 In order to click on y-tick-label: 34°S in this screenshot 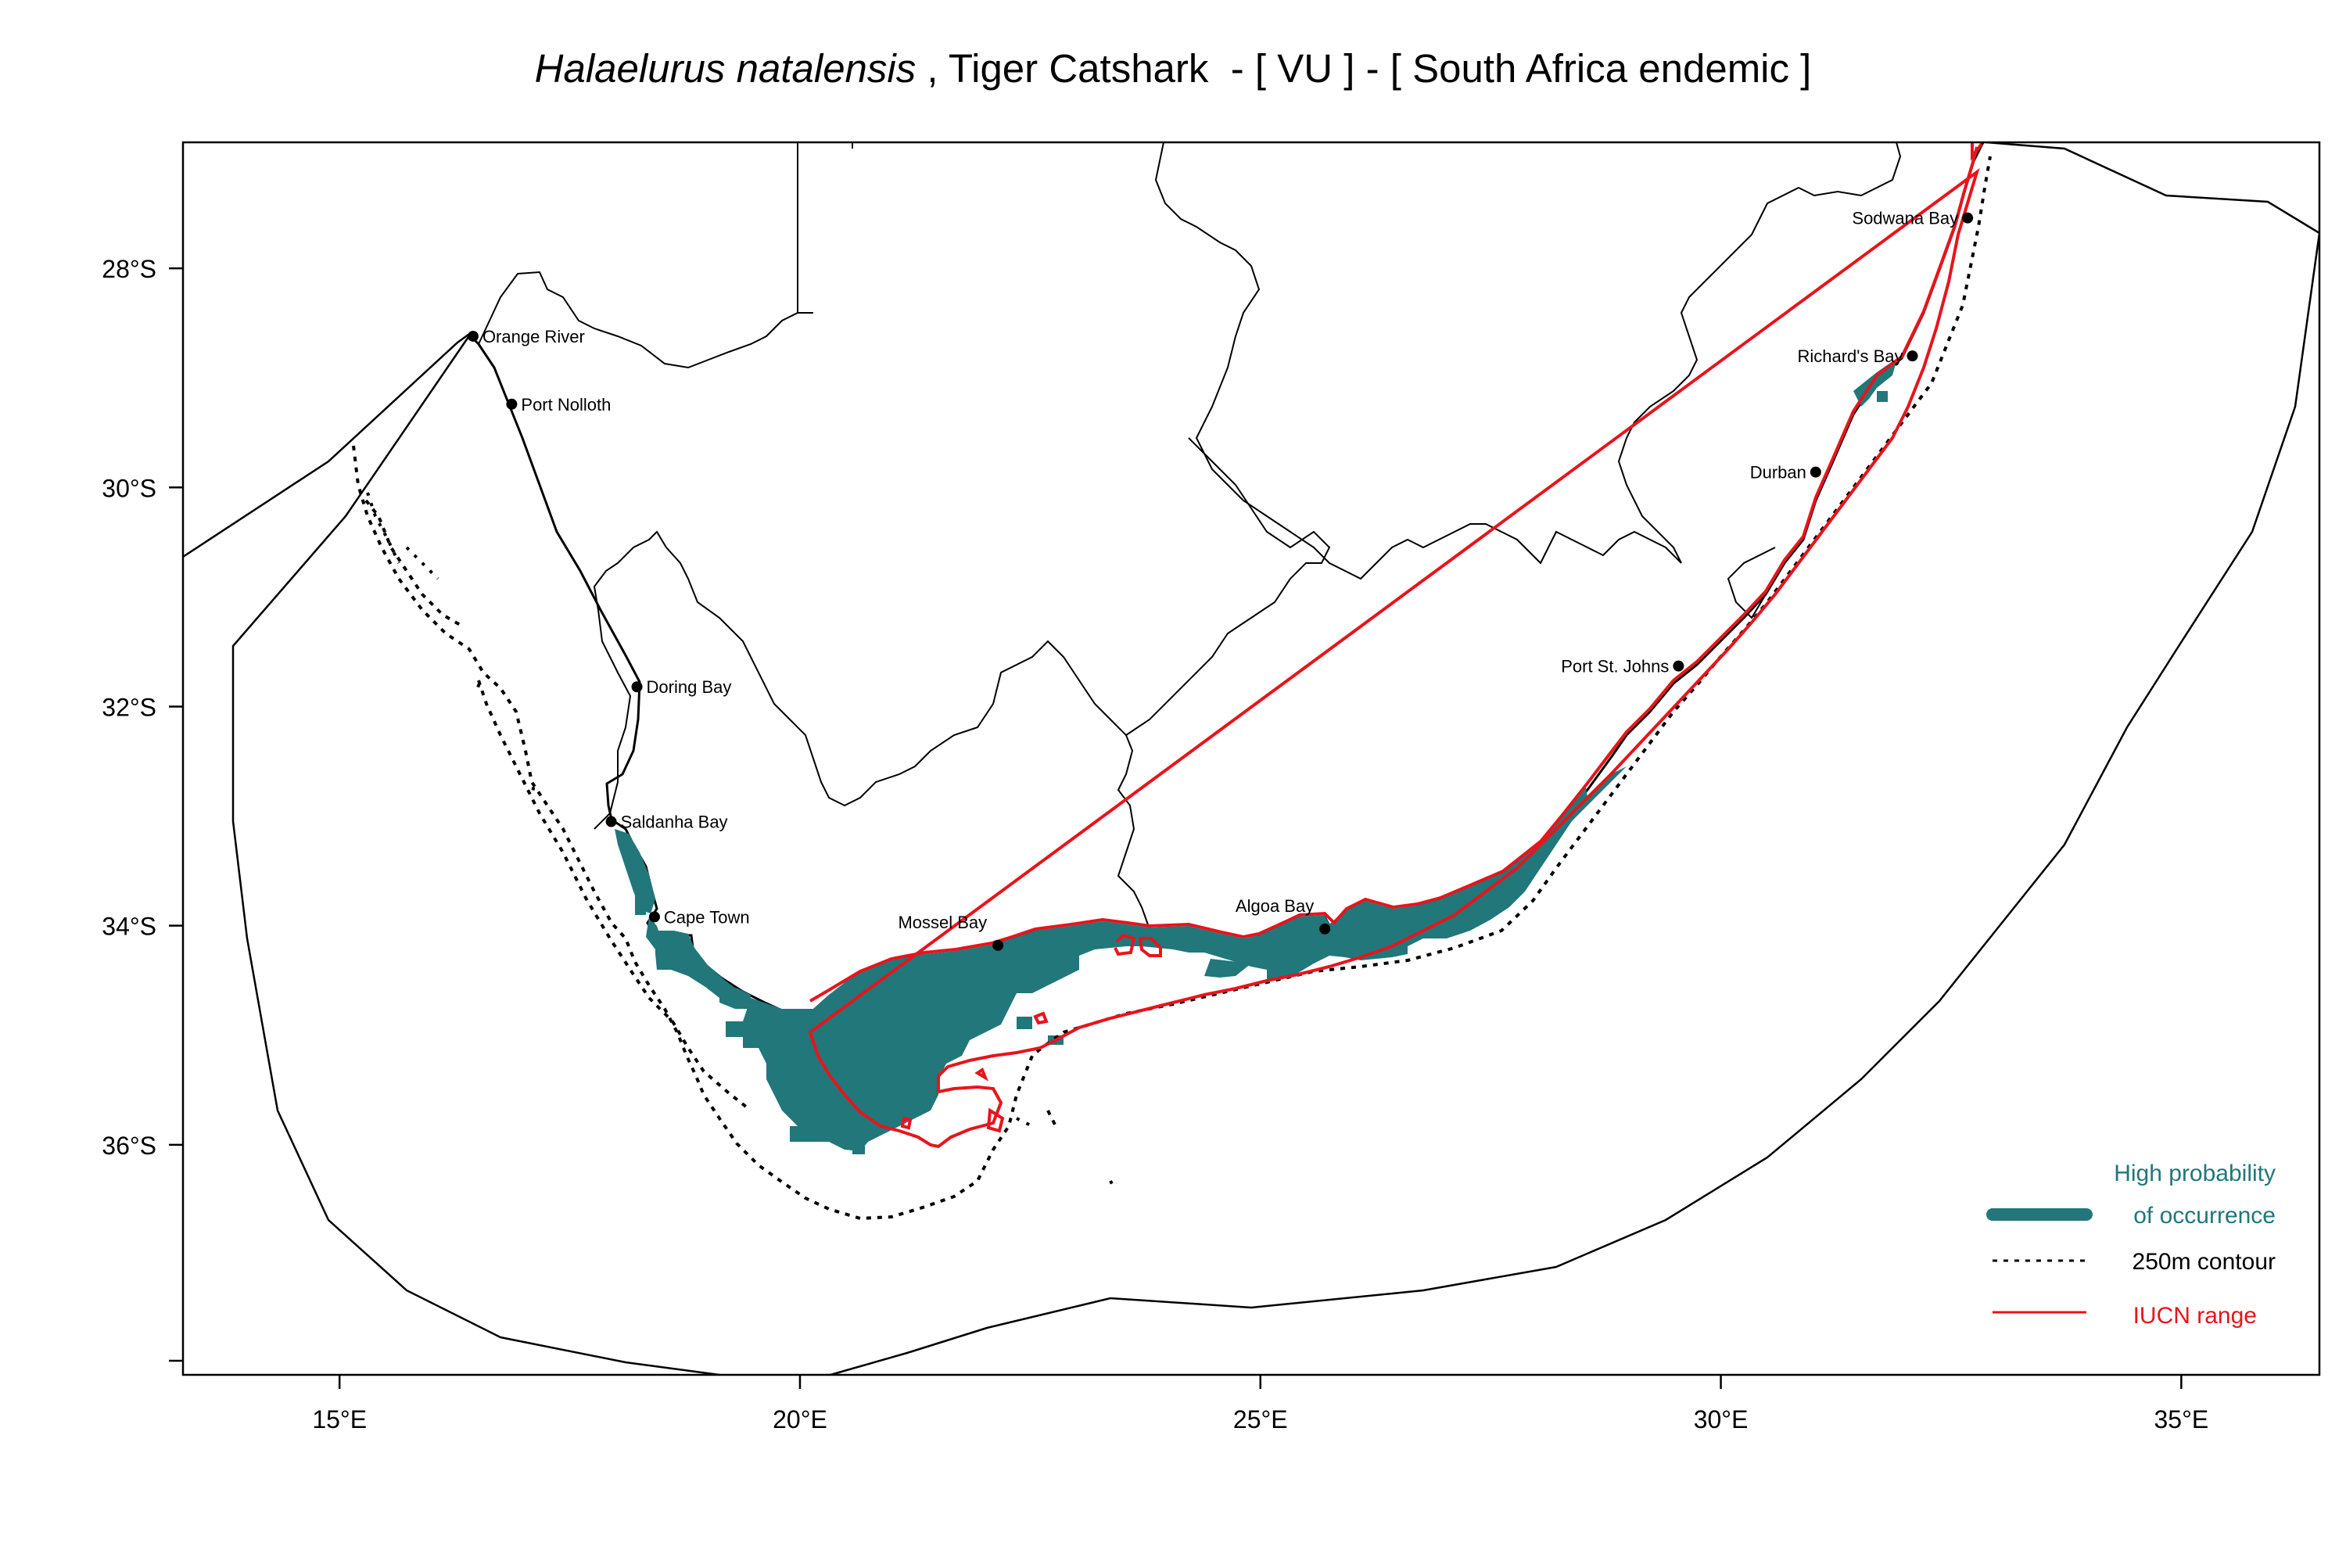, I will do `click(129, 927)`.